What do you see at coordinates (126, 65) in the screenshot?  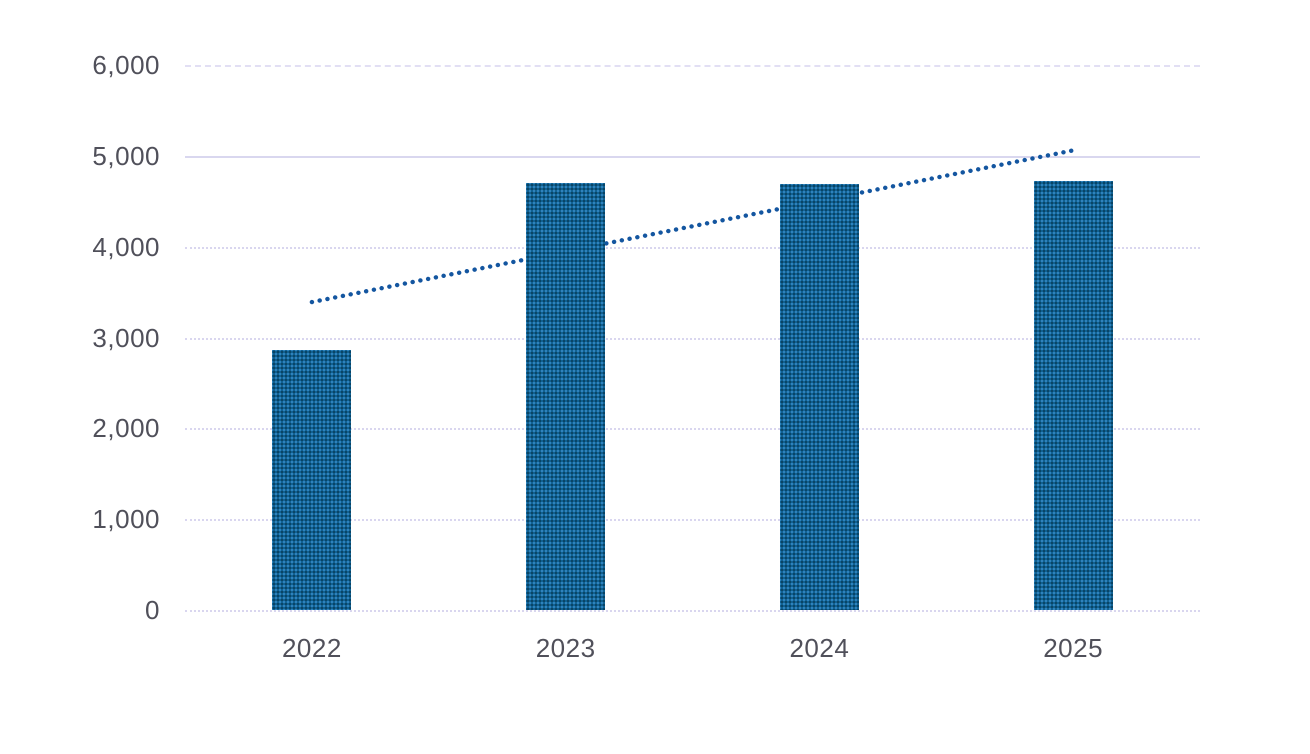 I see `y-axis-tick-label-6000: 6,000` at bounding box center [126, 65].